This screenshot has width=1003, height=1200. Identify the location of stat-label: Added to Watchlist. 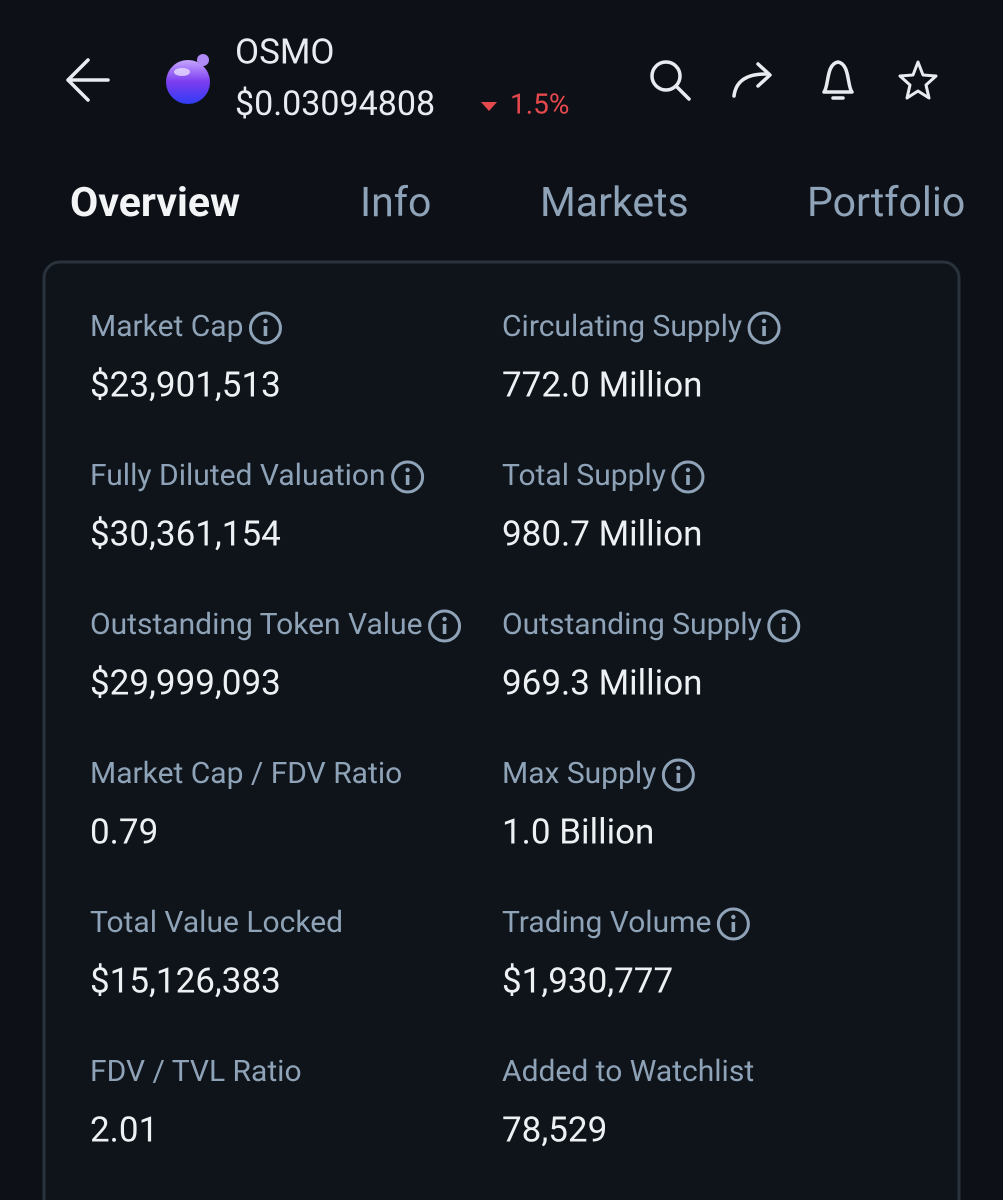
(628, 1071).